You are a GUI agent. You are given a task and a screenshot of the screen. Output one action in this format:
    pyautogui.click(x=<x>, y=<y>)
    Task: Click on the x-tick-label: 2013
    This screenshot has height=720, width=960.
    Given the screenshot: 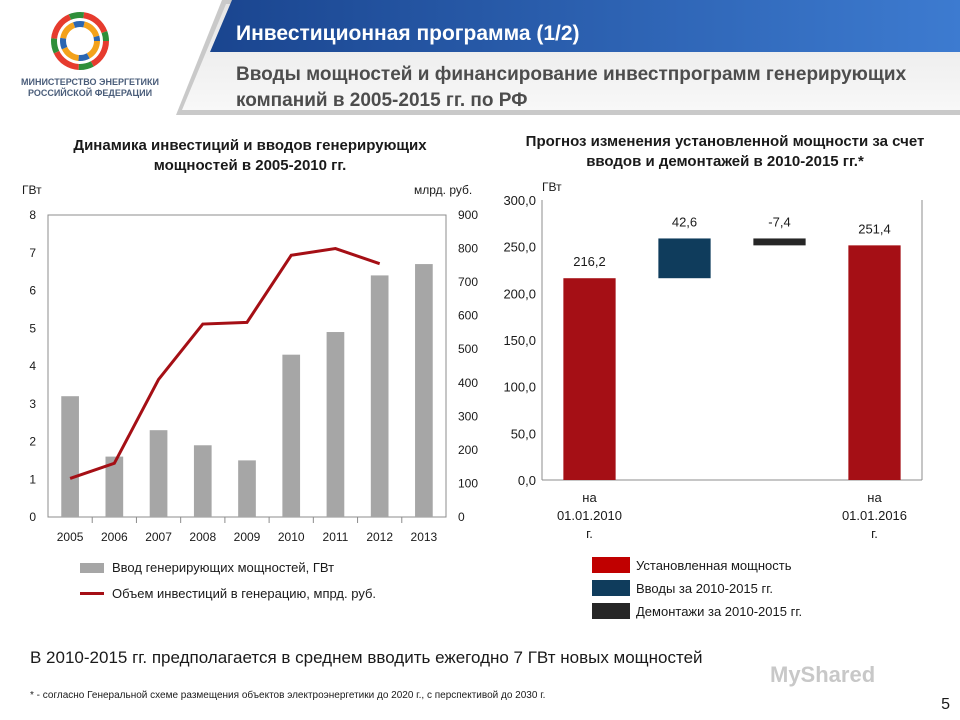 What is the action you would take?
    pyautogui.click(x=424, y=537)
    